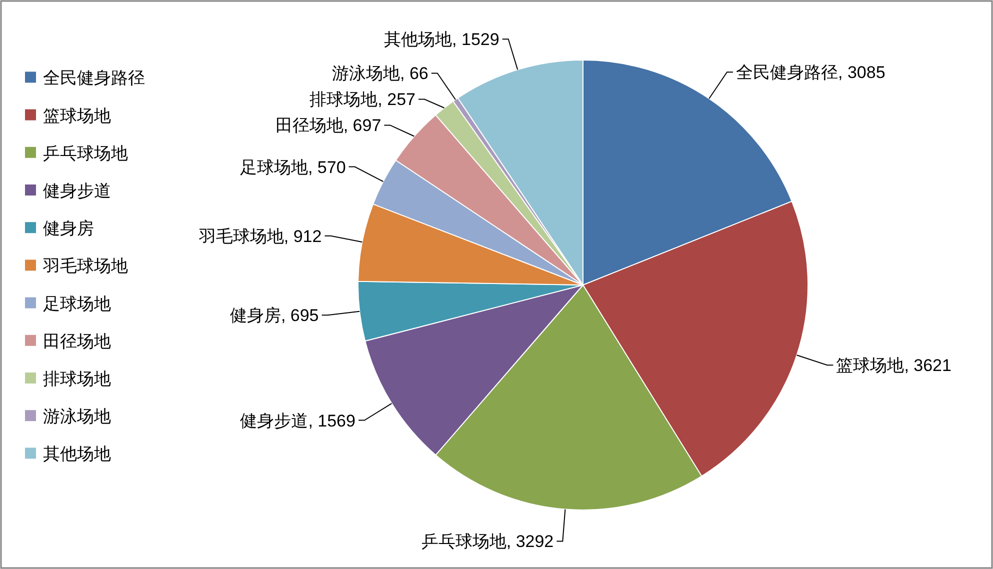  I want to click on legend-label: 篮球场地, so click(77, 116).